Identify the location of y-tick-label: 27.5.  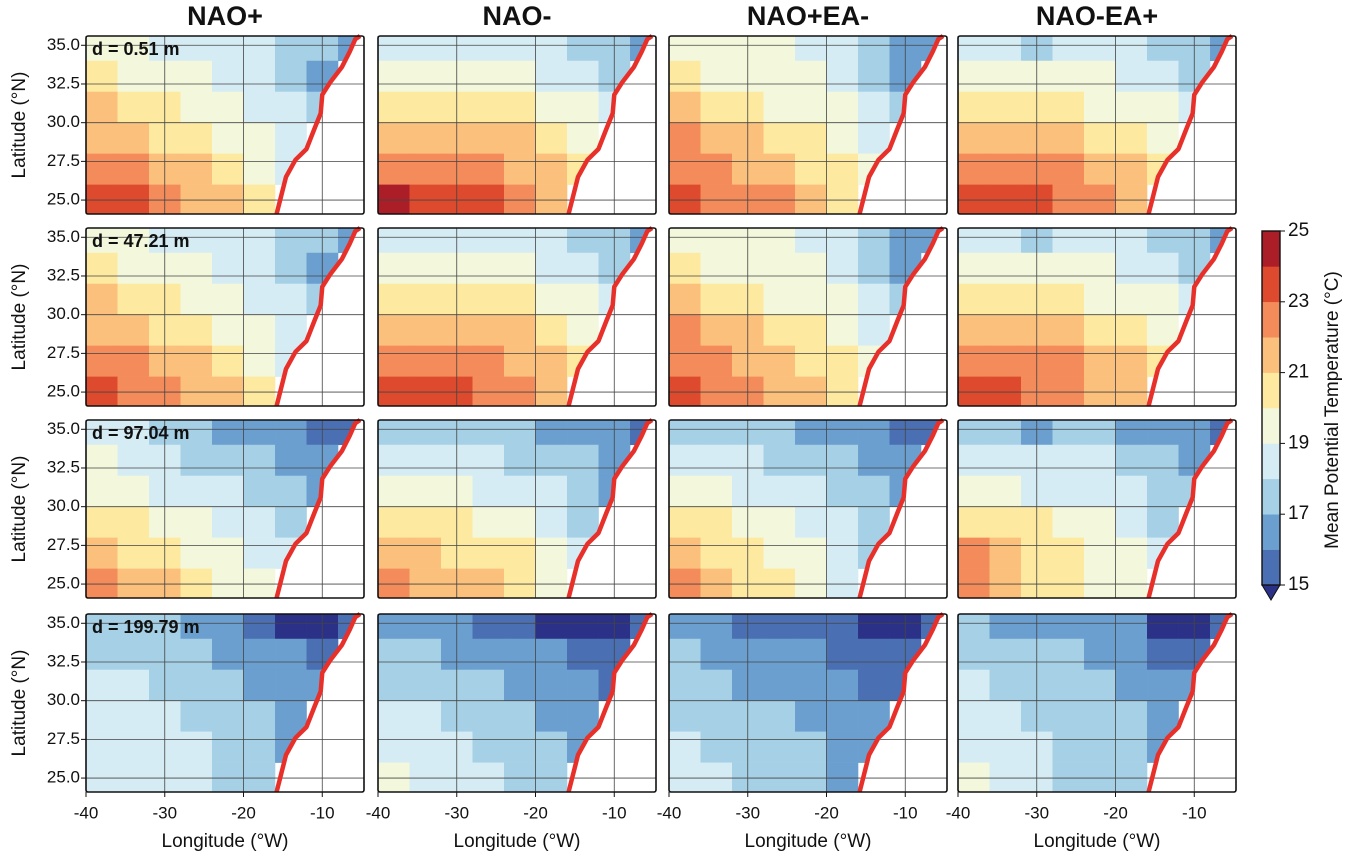
(63, 738).